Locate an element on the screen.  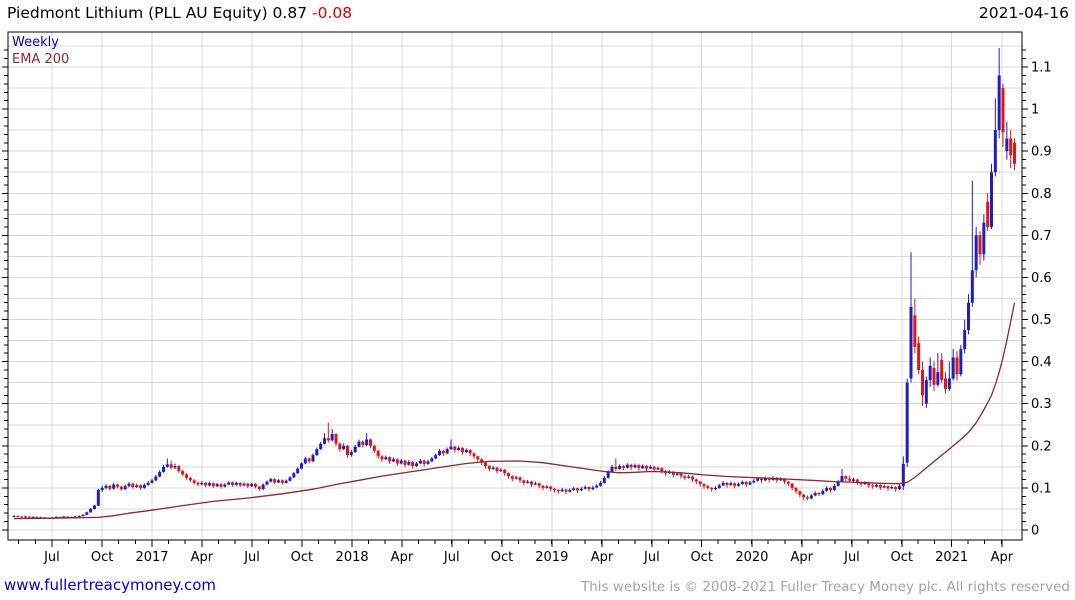
y-tick-label: 0.3 is located at coordinates (1041, 404).